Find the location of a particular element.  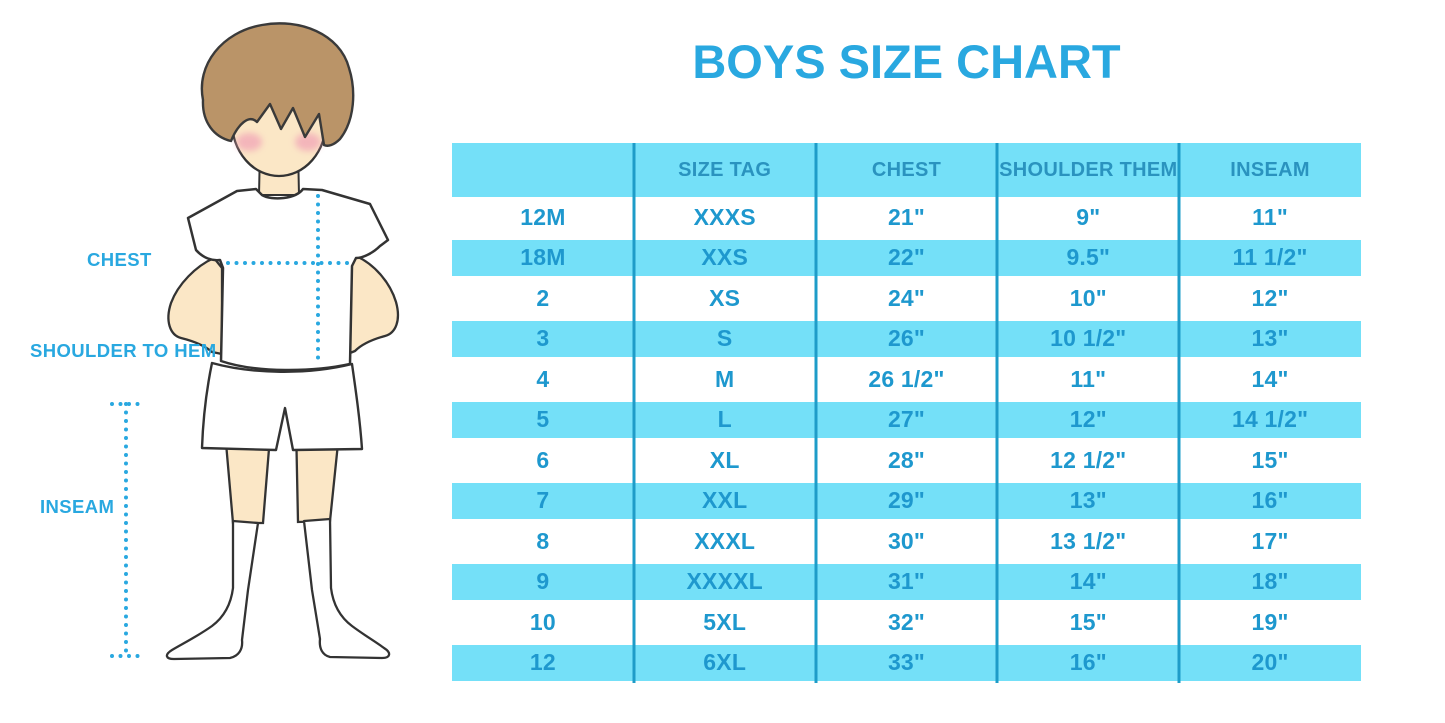

table-cell: 31" is located at coordinates (906, 581).